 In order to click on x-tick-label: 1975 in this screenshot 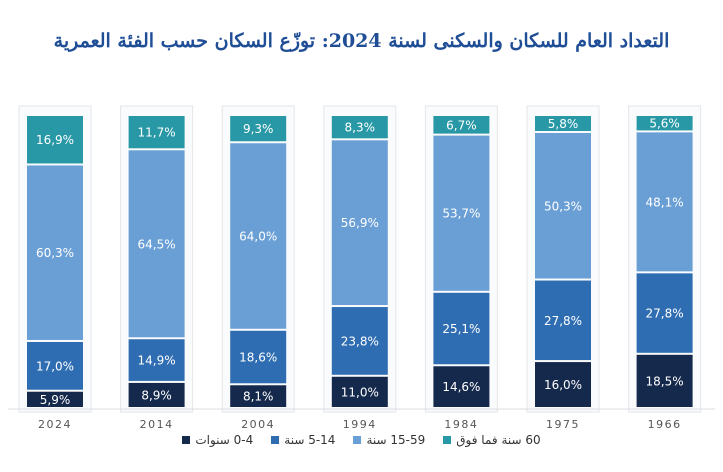, I will do `click(563, 424)`.